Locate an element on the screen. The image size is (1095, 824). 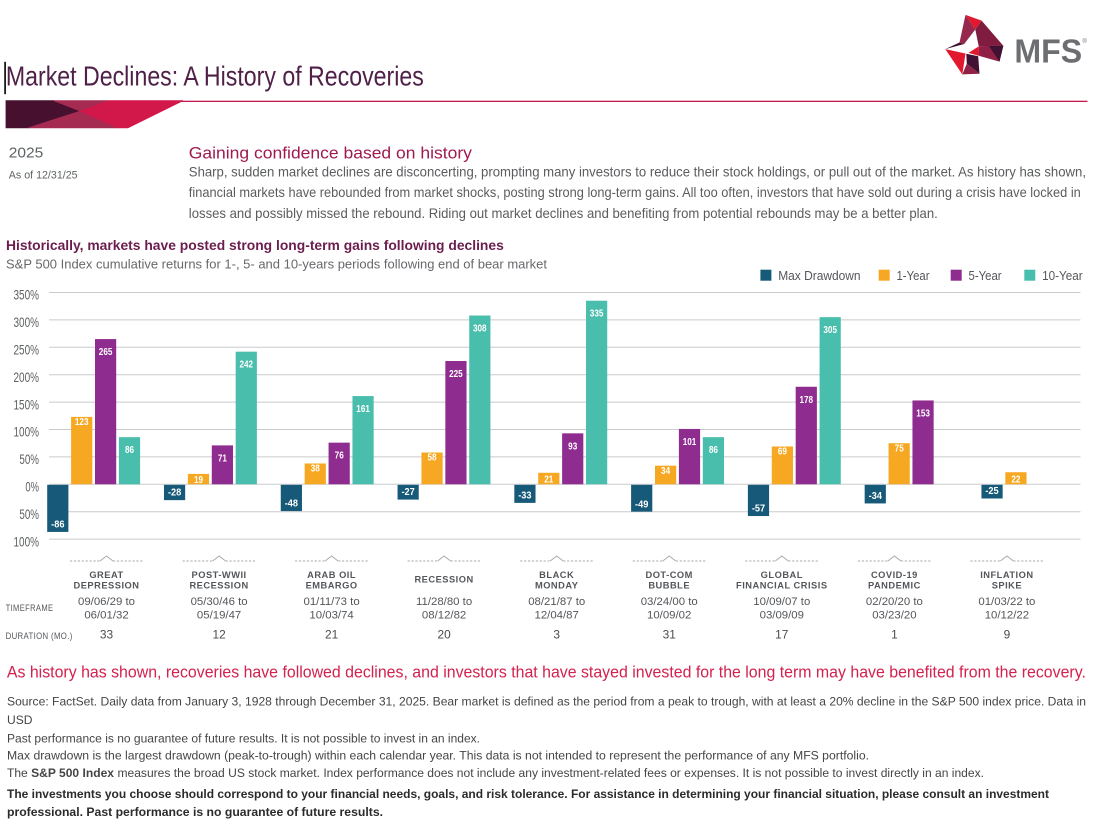
svg-text: 0% is located at coordinates (32, 487).